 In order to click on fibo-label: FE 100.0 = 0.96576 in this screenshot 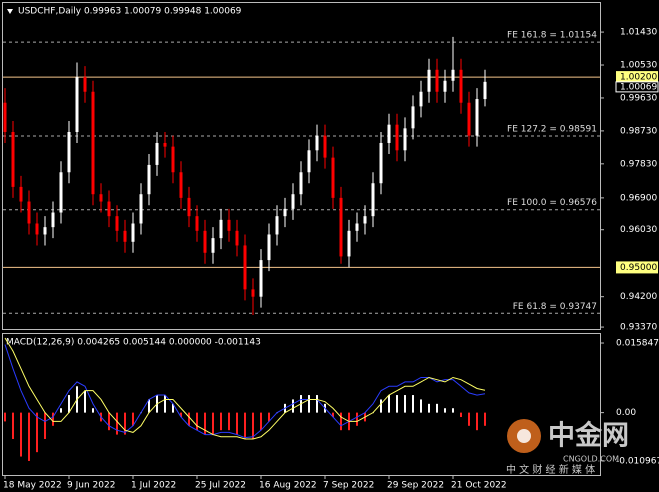, I will do `click(552, 203)`.